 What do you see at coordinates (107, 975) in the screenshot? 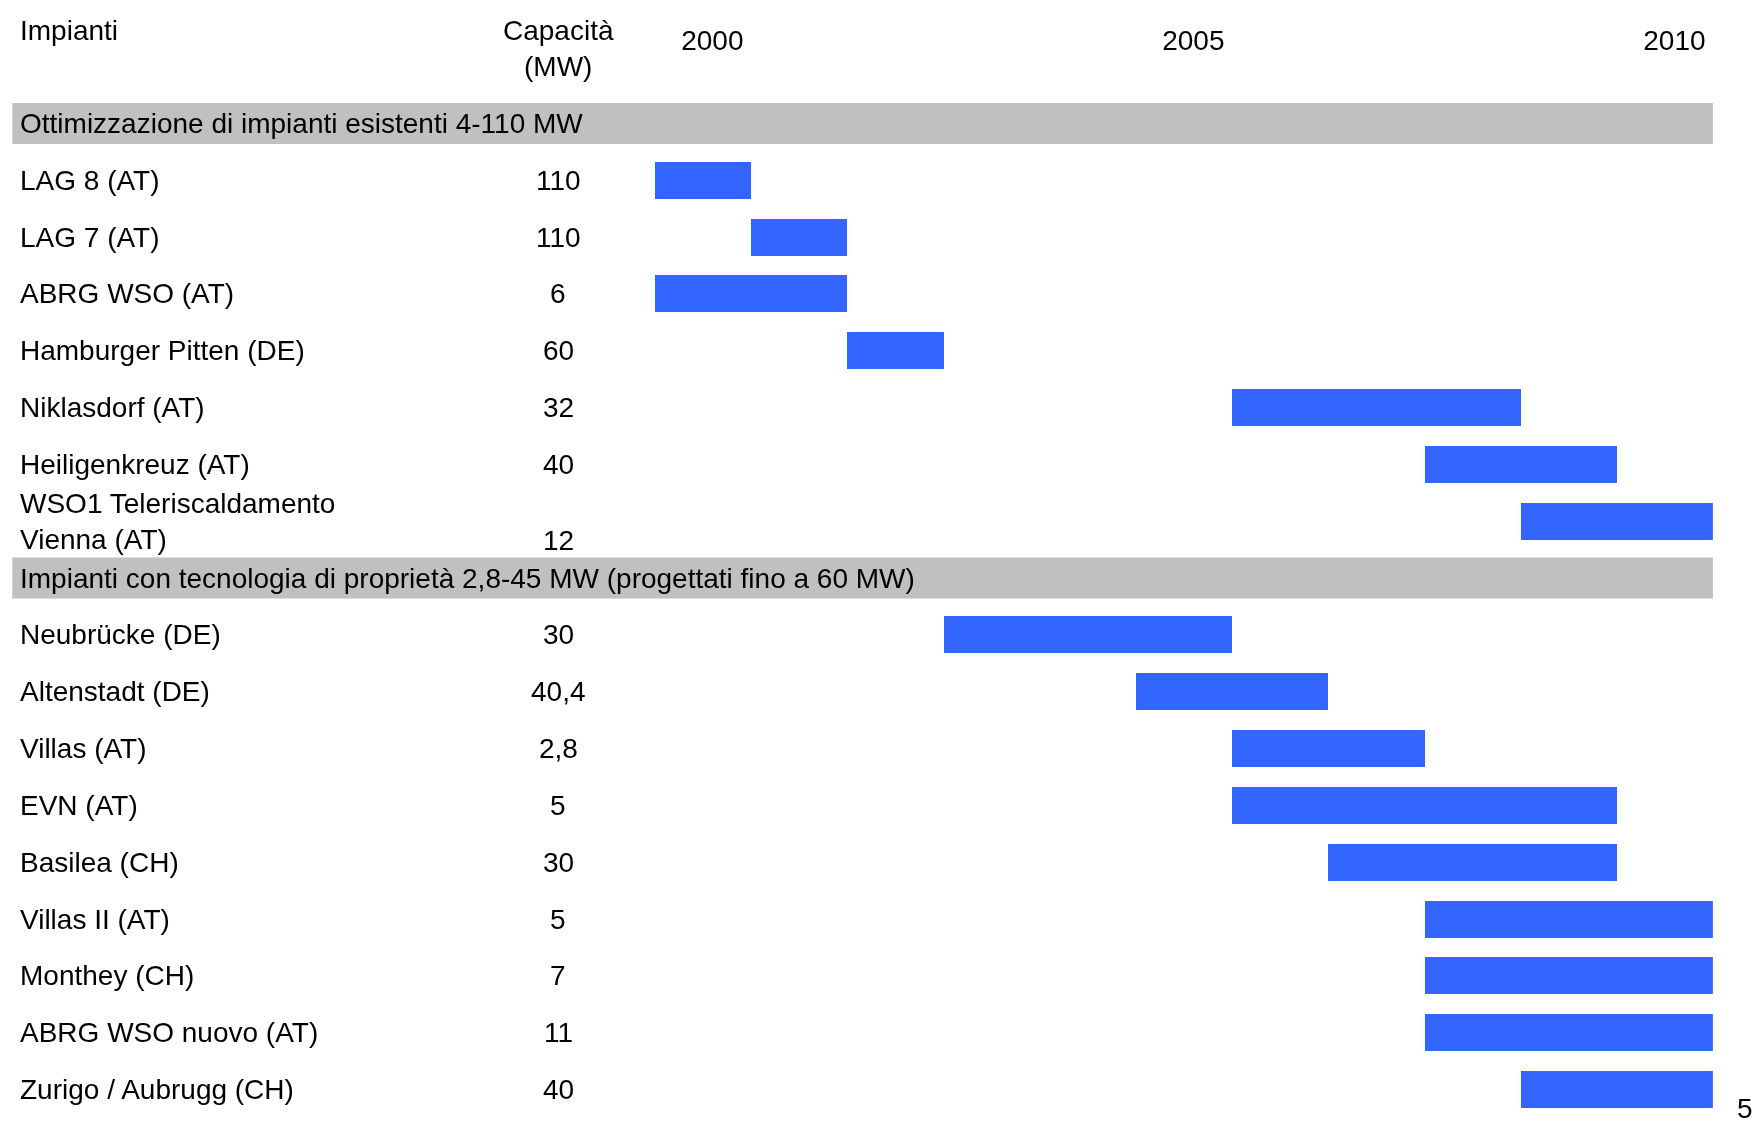
I see `y-tick-label: Monthey (CH)` at bounding box center [107, 975].